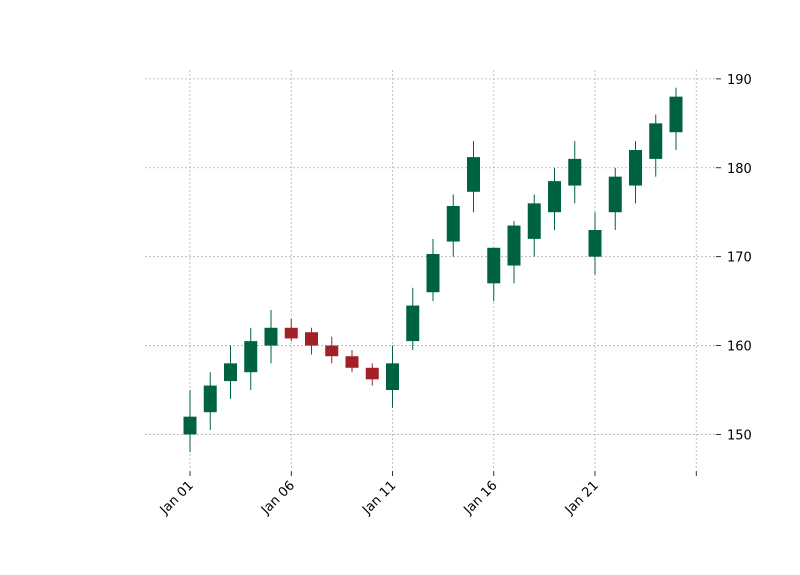 The height and width of the screenshot is (575, 800). I want to click on x-tick-label: Jan 06, so click(278, 498).